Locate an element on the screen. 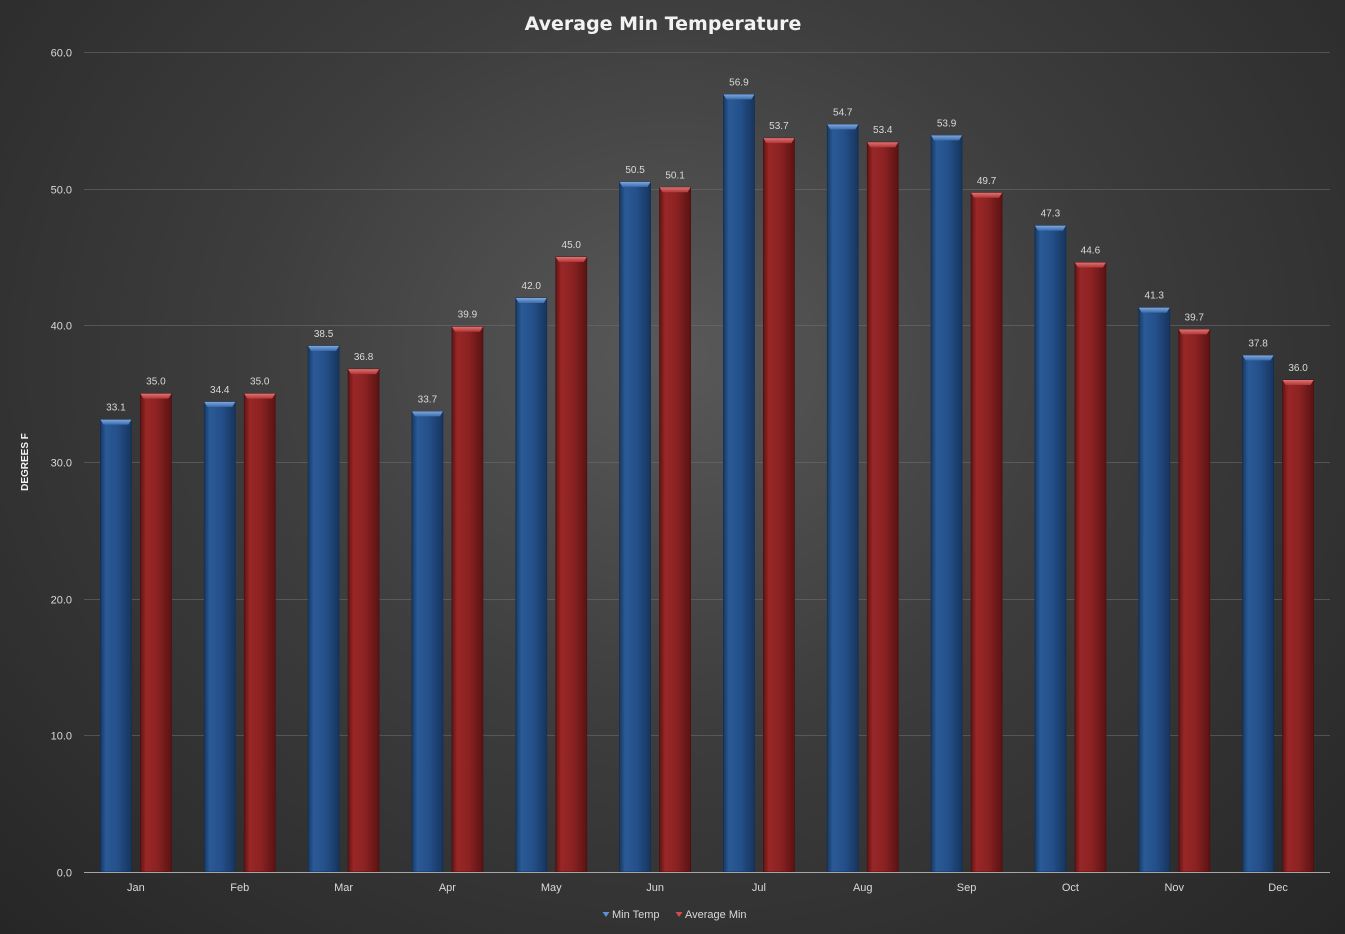  data-label-min-temp: 56.9 is located at coordinates (739, 82).